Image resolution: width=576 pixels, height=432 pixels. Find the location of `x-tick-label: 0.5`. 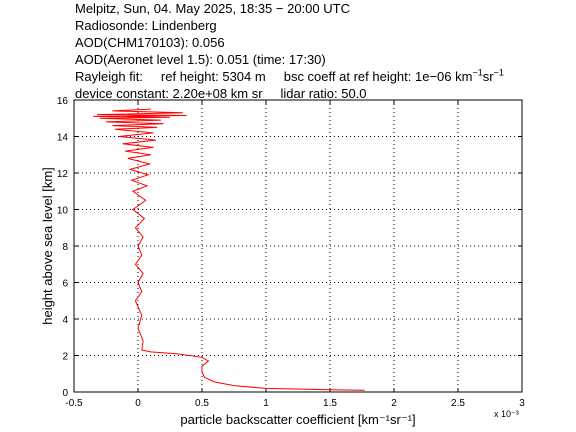

x-tick-label: 0.5 is located at coordinates (202, 403).